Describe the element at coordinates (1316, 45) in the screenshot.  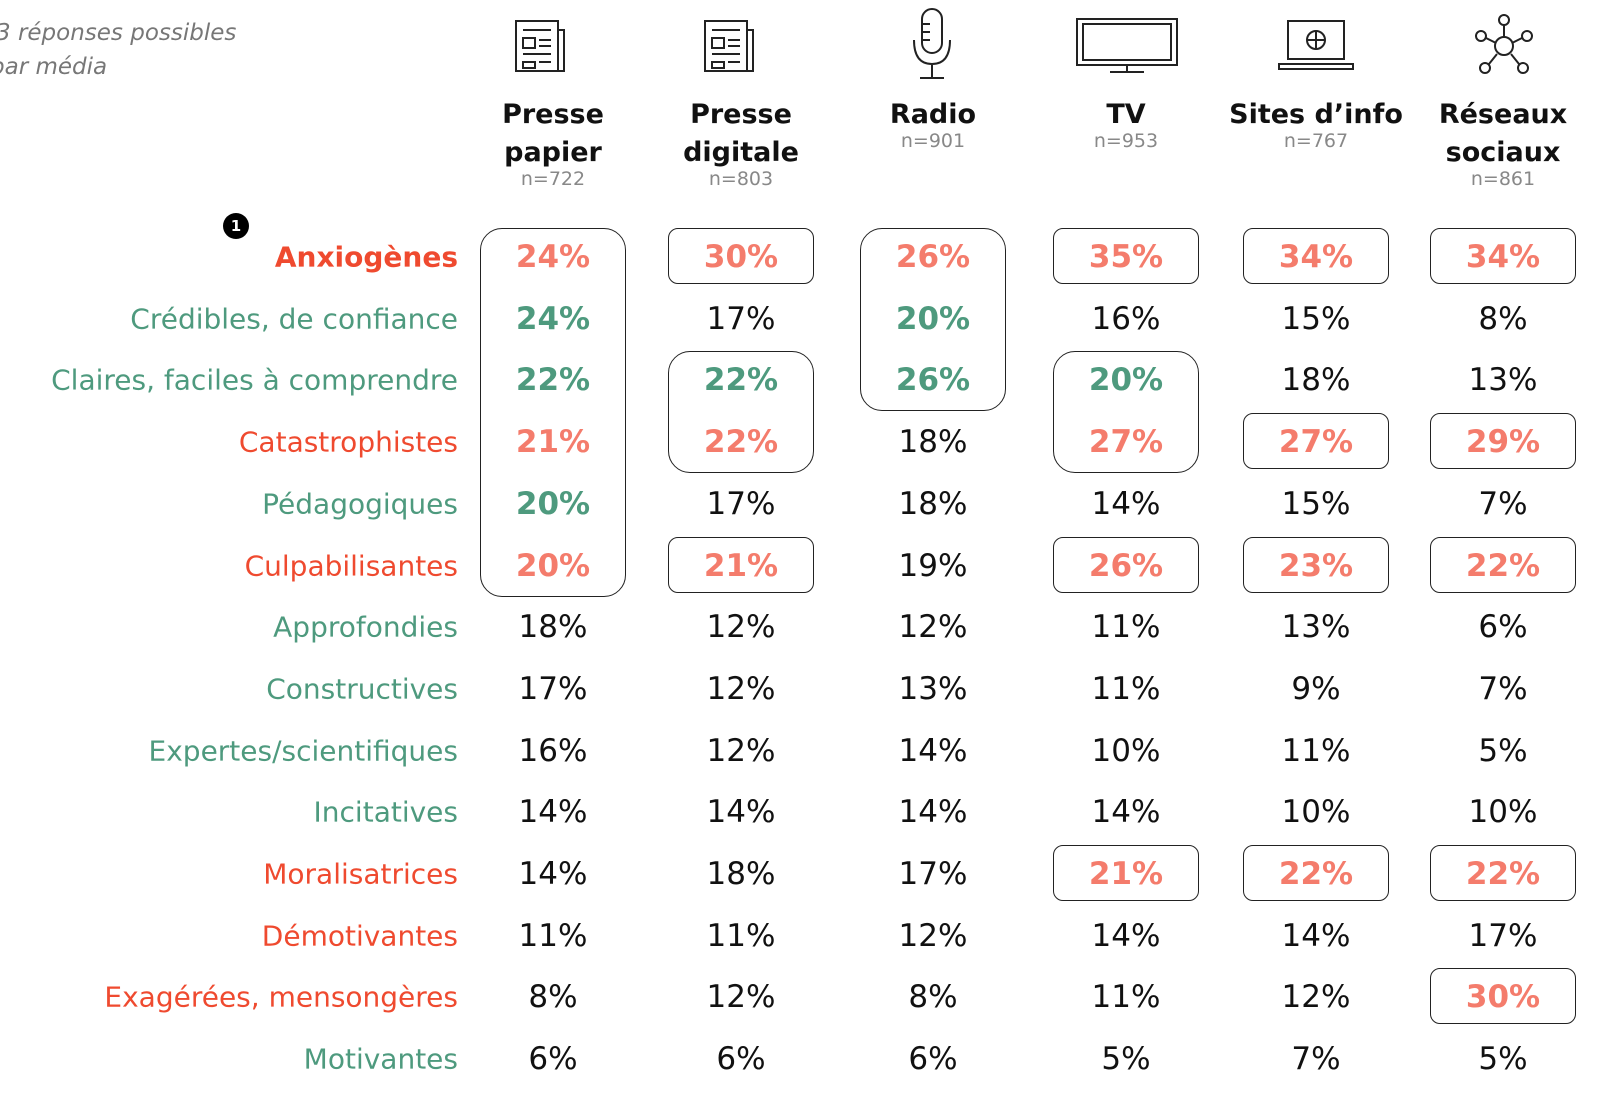
I see `laptop-icon` at that location.